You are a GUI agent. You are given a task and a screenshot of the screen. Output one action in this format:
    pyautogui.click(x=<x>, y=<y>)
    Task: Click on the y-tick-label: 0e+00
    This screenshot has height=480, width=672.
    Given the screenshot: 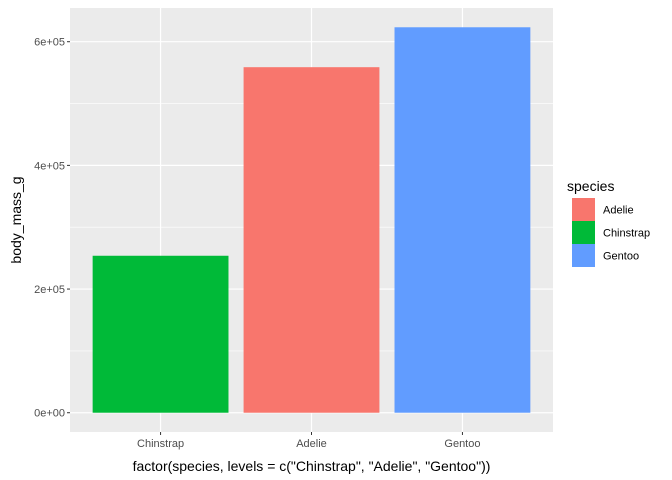 What is the action you would take?
    pyautogui.click(x=49, y=414)
    